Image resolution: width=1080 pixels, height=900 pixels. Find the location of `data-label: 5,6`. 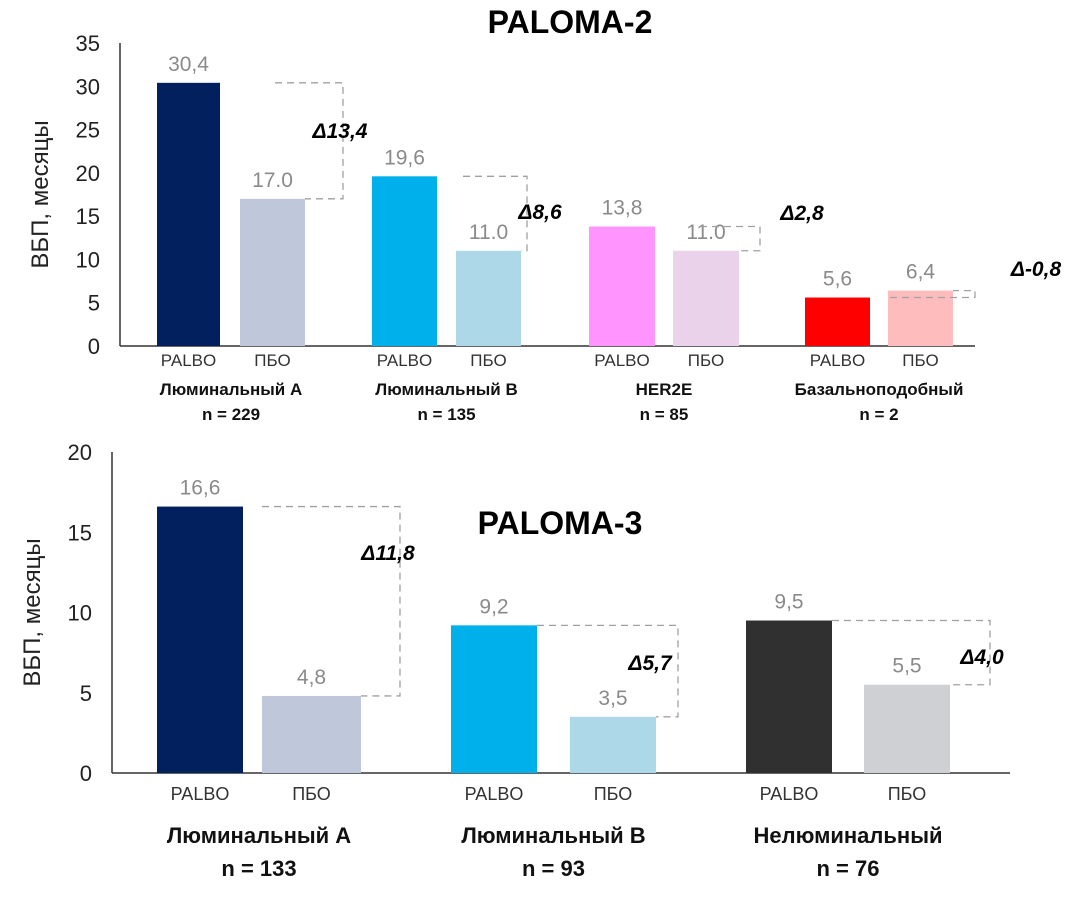

data-label: 5,6 is located at coordinates (837, 279).